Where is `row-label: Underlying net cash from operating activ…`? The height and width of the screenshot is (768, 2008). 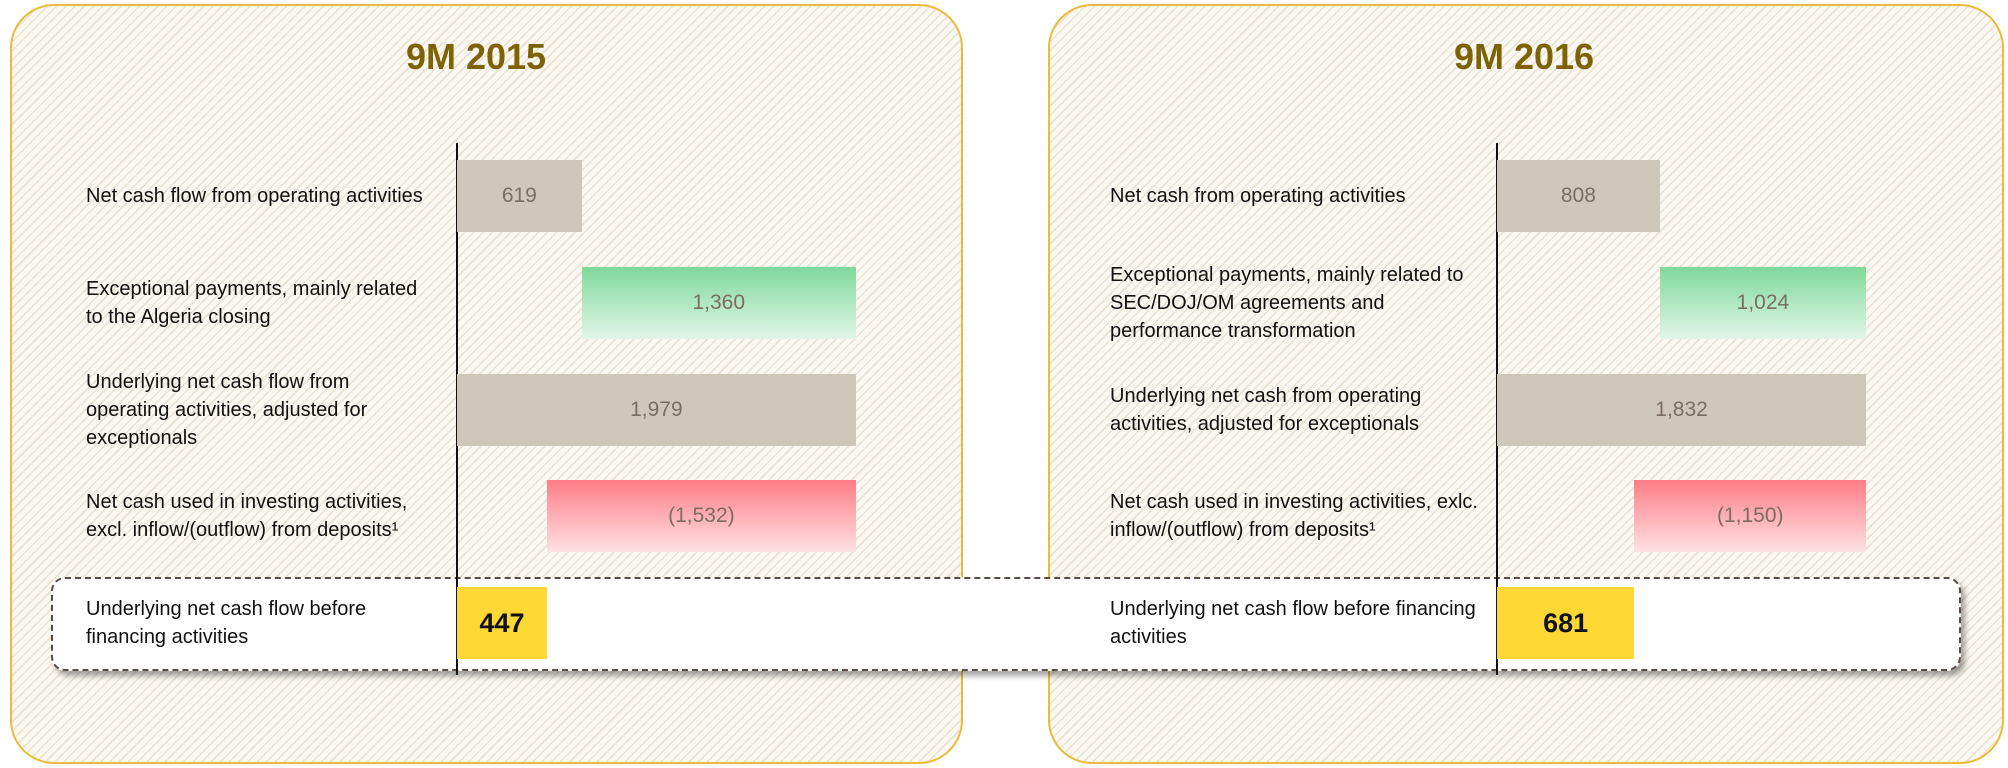 row-label: Underlying net cash from operating activ… is located at coordinates (1266, 410).